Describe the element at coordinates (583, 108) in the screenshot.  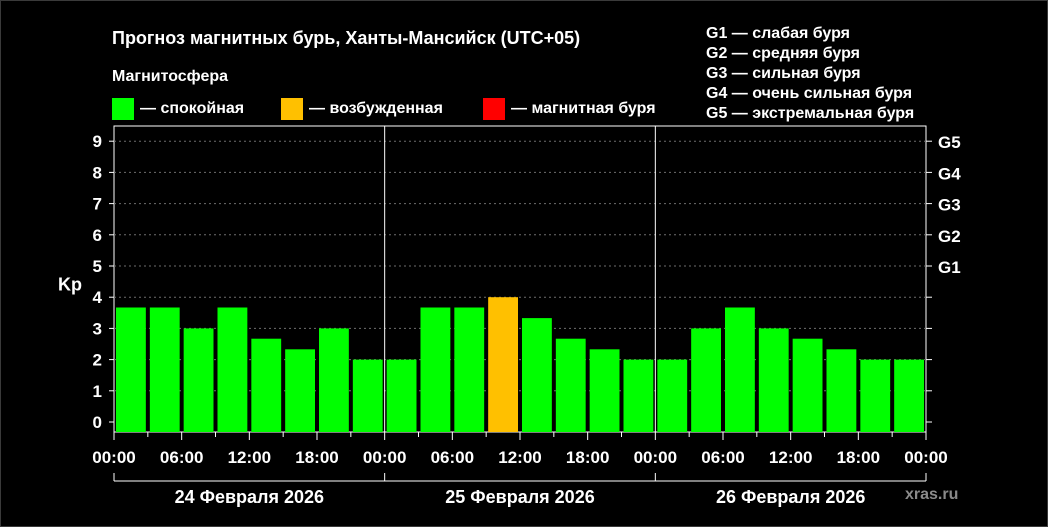
I see `legend-label-storm: — магнитная буря` at that location.